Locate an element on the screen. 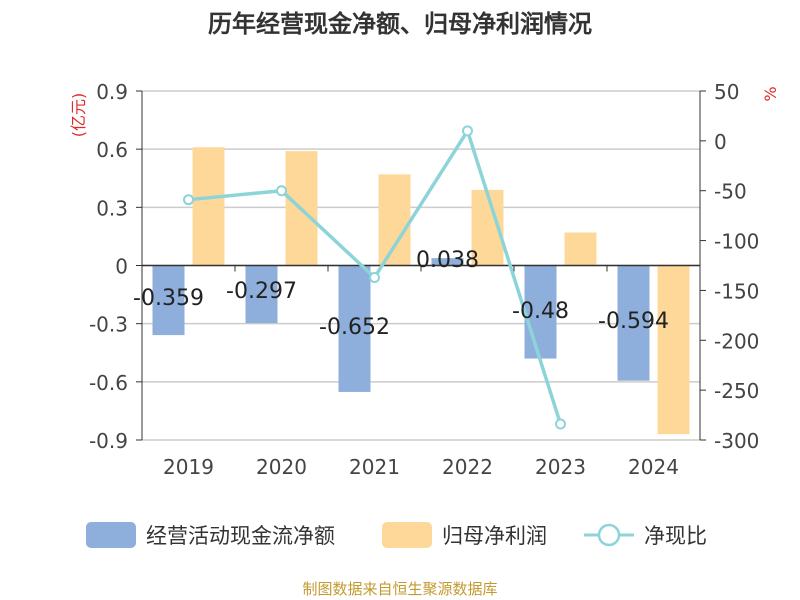 This screenshot has height=600, width=800. category-label: 2024 is located at coordinates (653, 467).